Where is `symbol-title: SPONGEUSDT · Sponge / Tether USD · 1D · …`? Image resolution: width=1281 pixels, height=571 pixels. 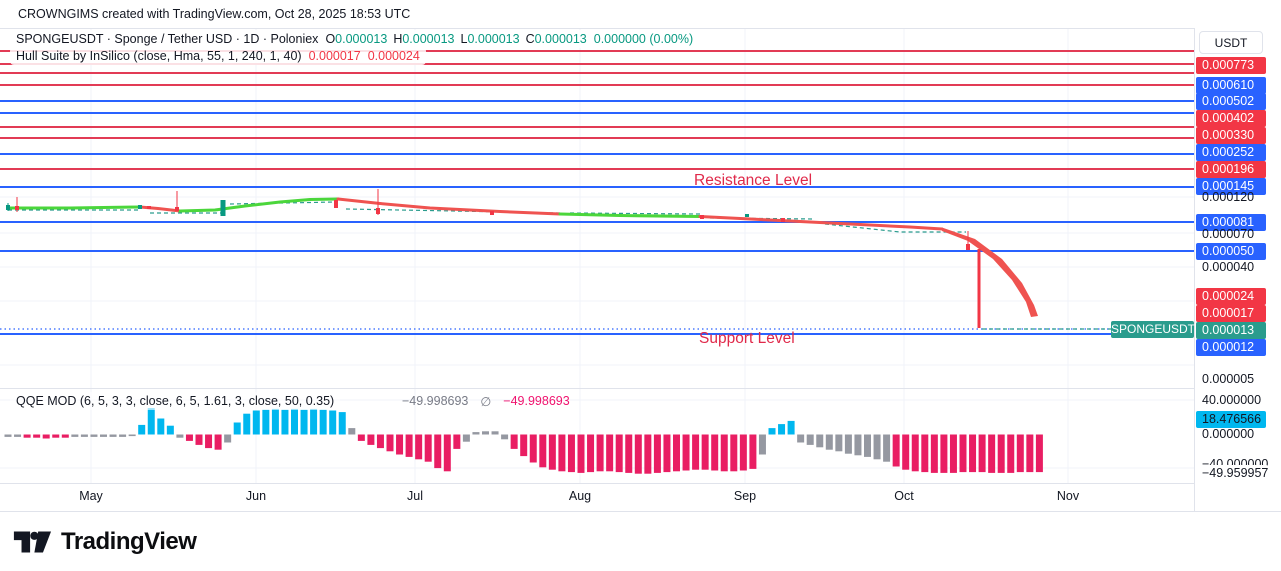
symbol-title: SPONGEUSDT · Sponge / Tether USD · 1D · … is located at coordinates (167, 39).